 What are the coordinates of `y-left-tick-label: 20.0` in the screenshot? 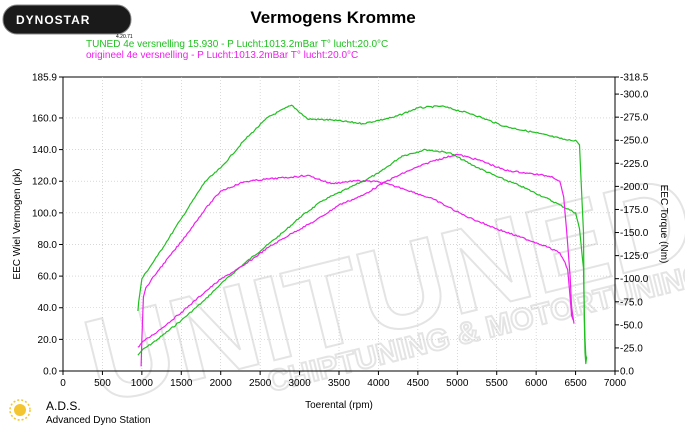 It's located at (48, 340).